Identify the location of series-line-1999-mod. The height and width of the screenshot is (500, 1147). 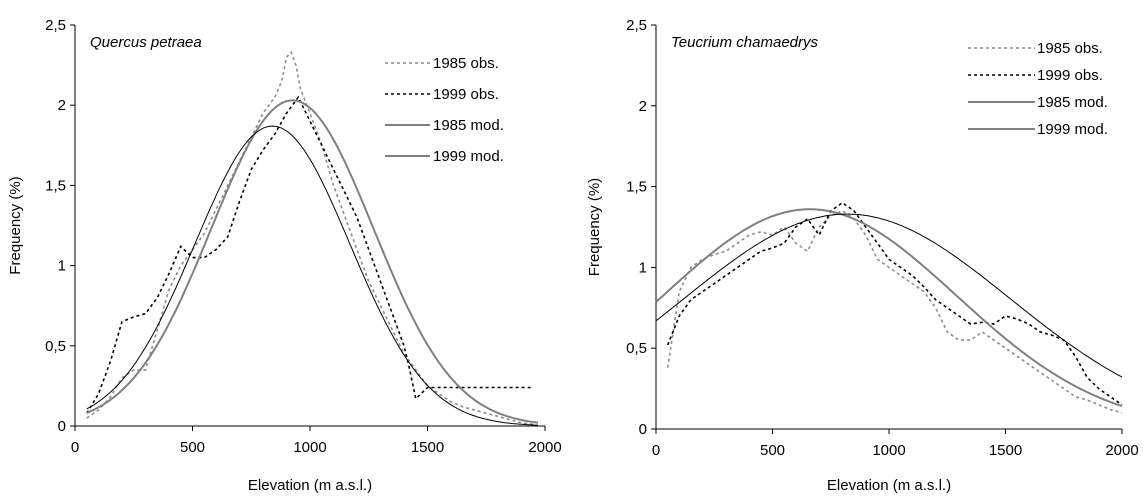
(889, 295).